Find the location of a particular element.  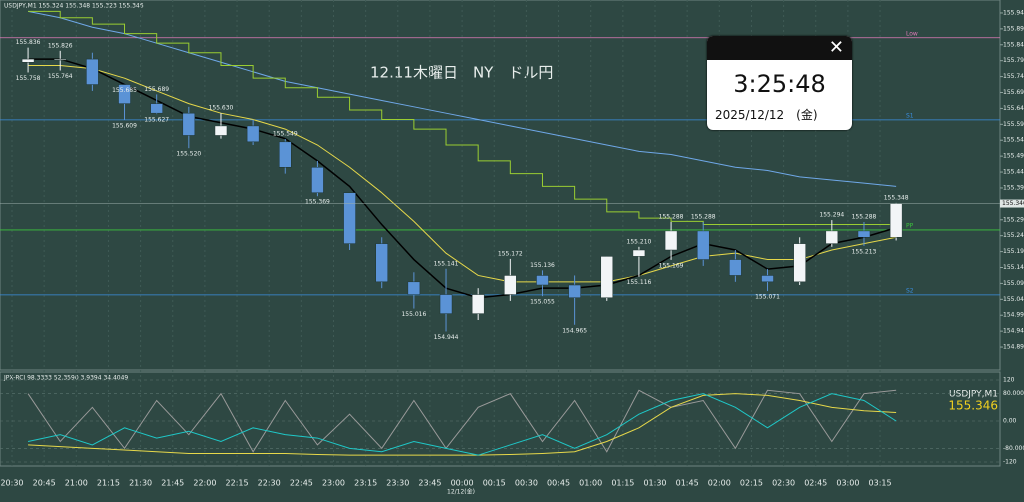

y-tick-label: 155.095 is located at coordinates (1013, 283).